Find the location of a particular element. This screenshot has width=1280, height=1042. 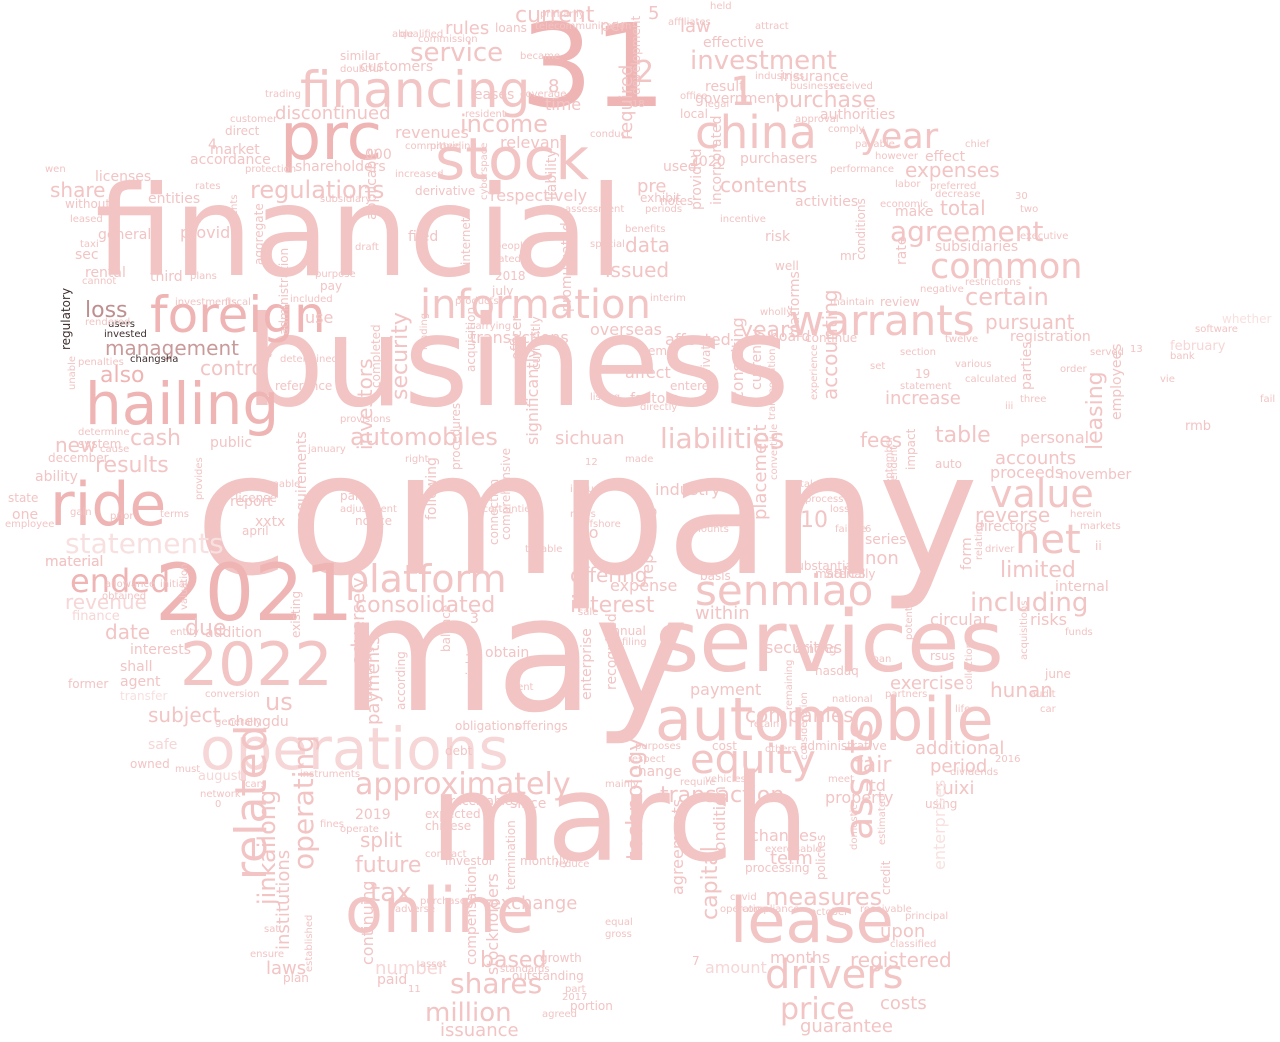

cloud-word: ride is located at coordinates (108, 505).